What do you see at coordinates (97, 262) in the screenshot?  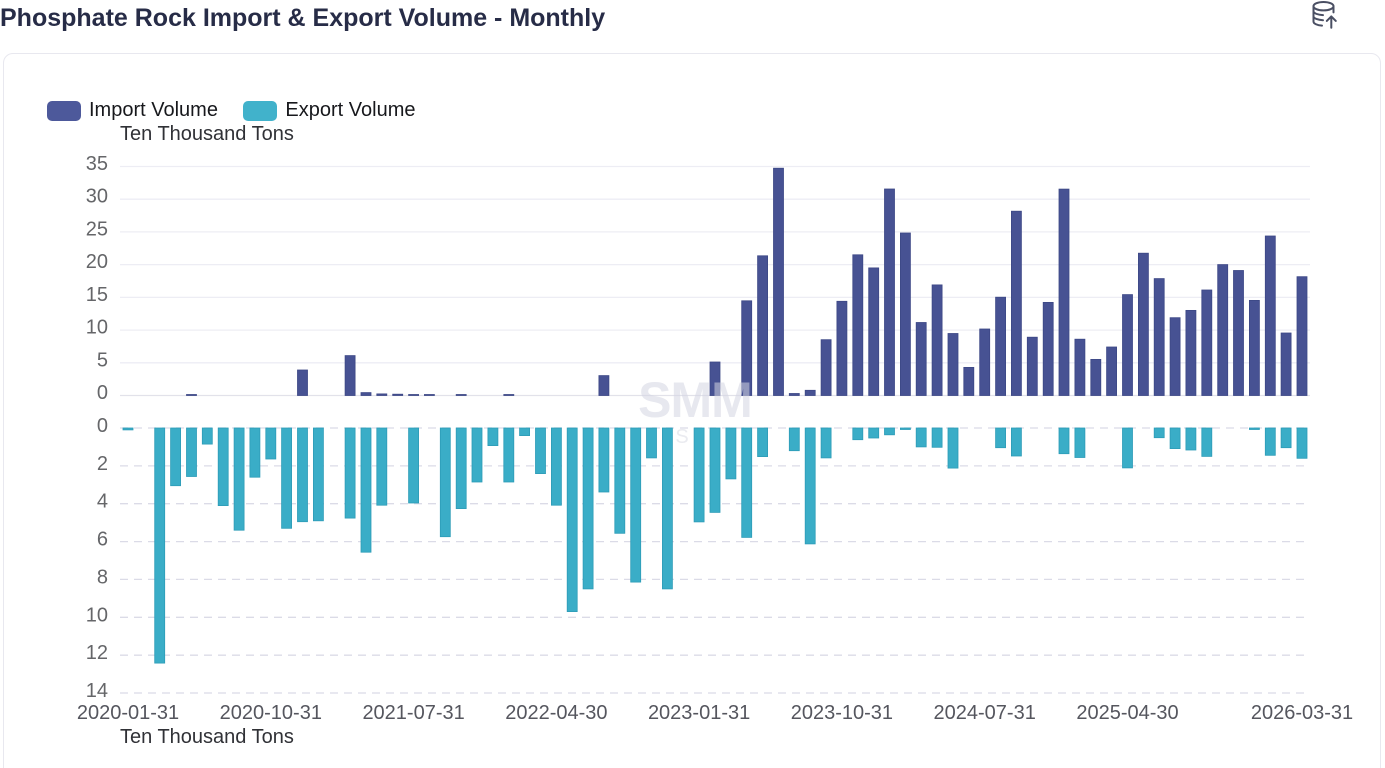 I see `svg-text: 20` at bounding box center [97, 262].